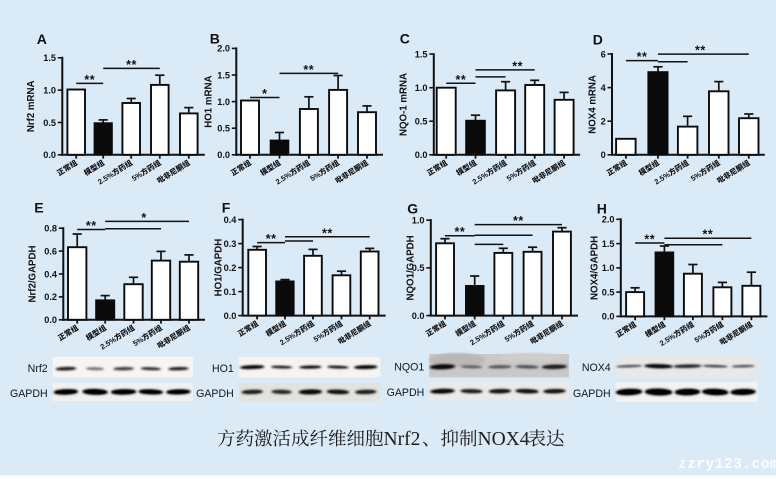  I want to click on svg-text: 4, so click(604, 88).